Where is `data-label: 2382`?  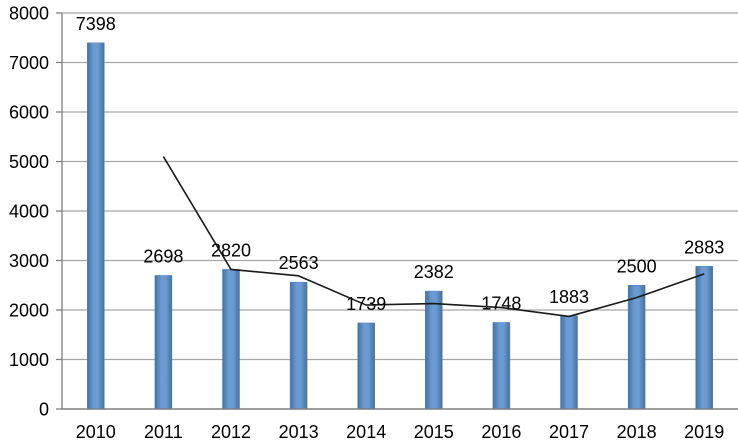
data-label: 2382 is located at coordinates (434, 272).